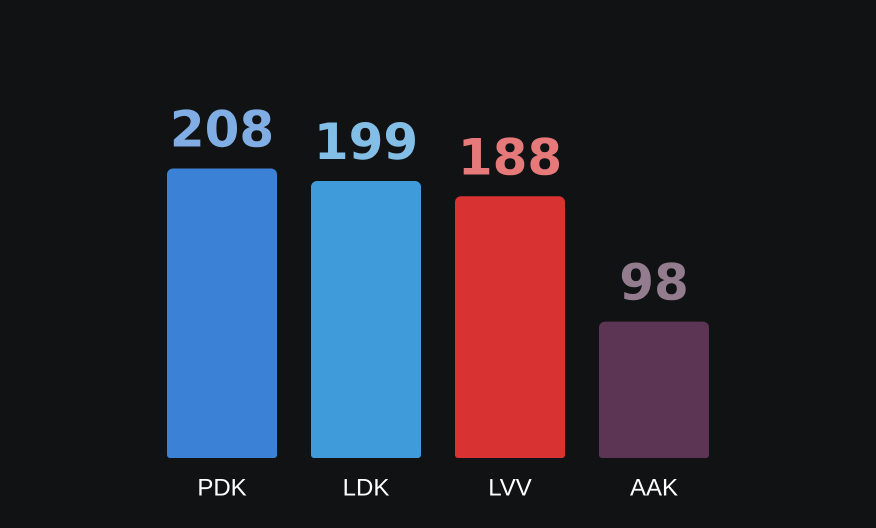 The height and width of the screenshot is (528, 876). What do you see at coordinates (654, 283) in the screenshot?
I see `data-label: 98` at bounding box center [654, 283].